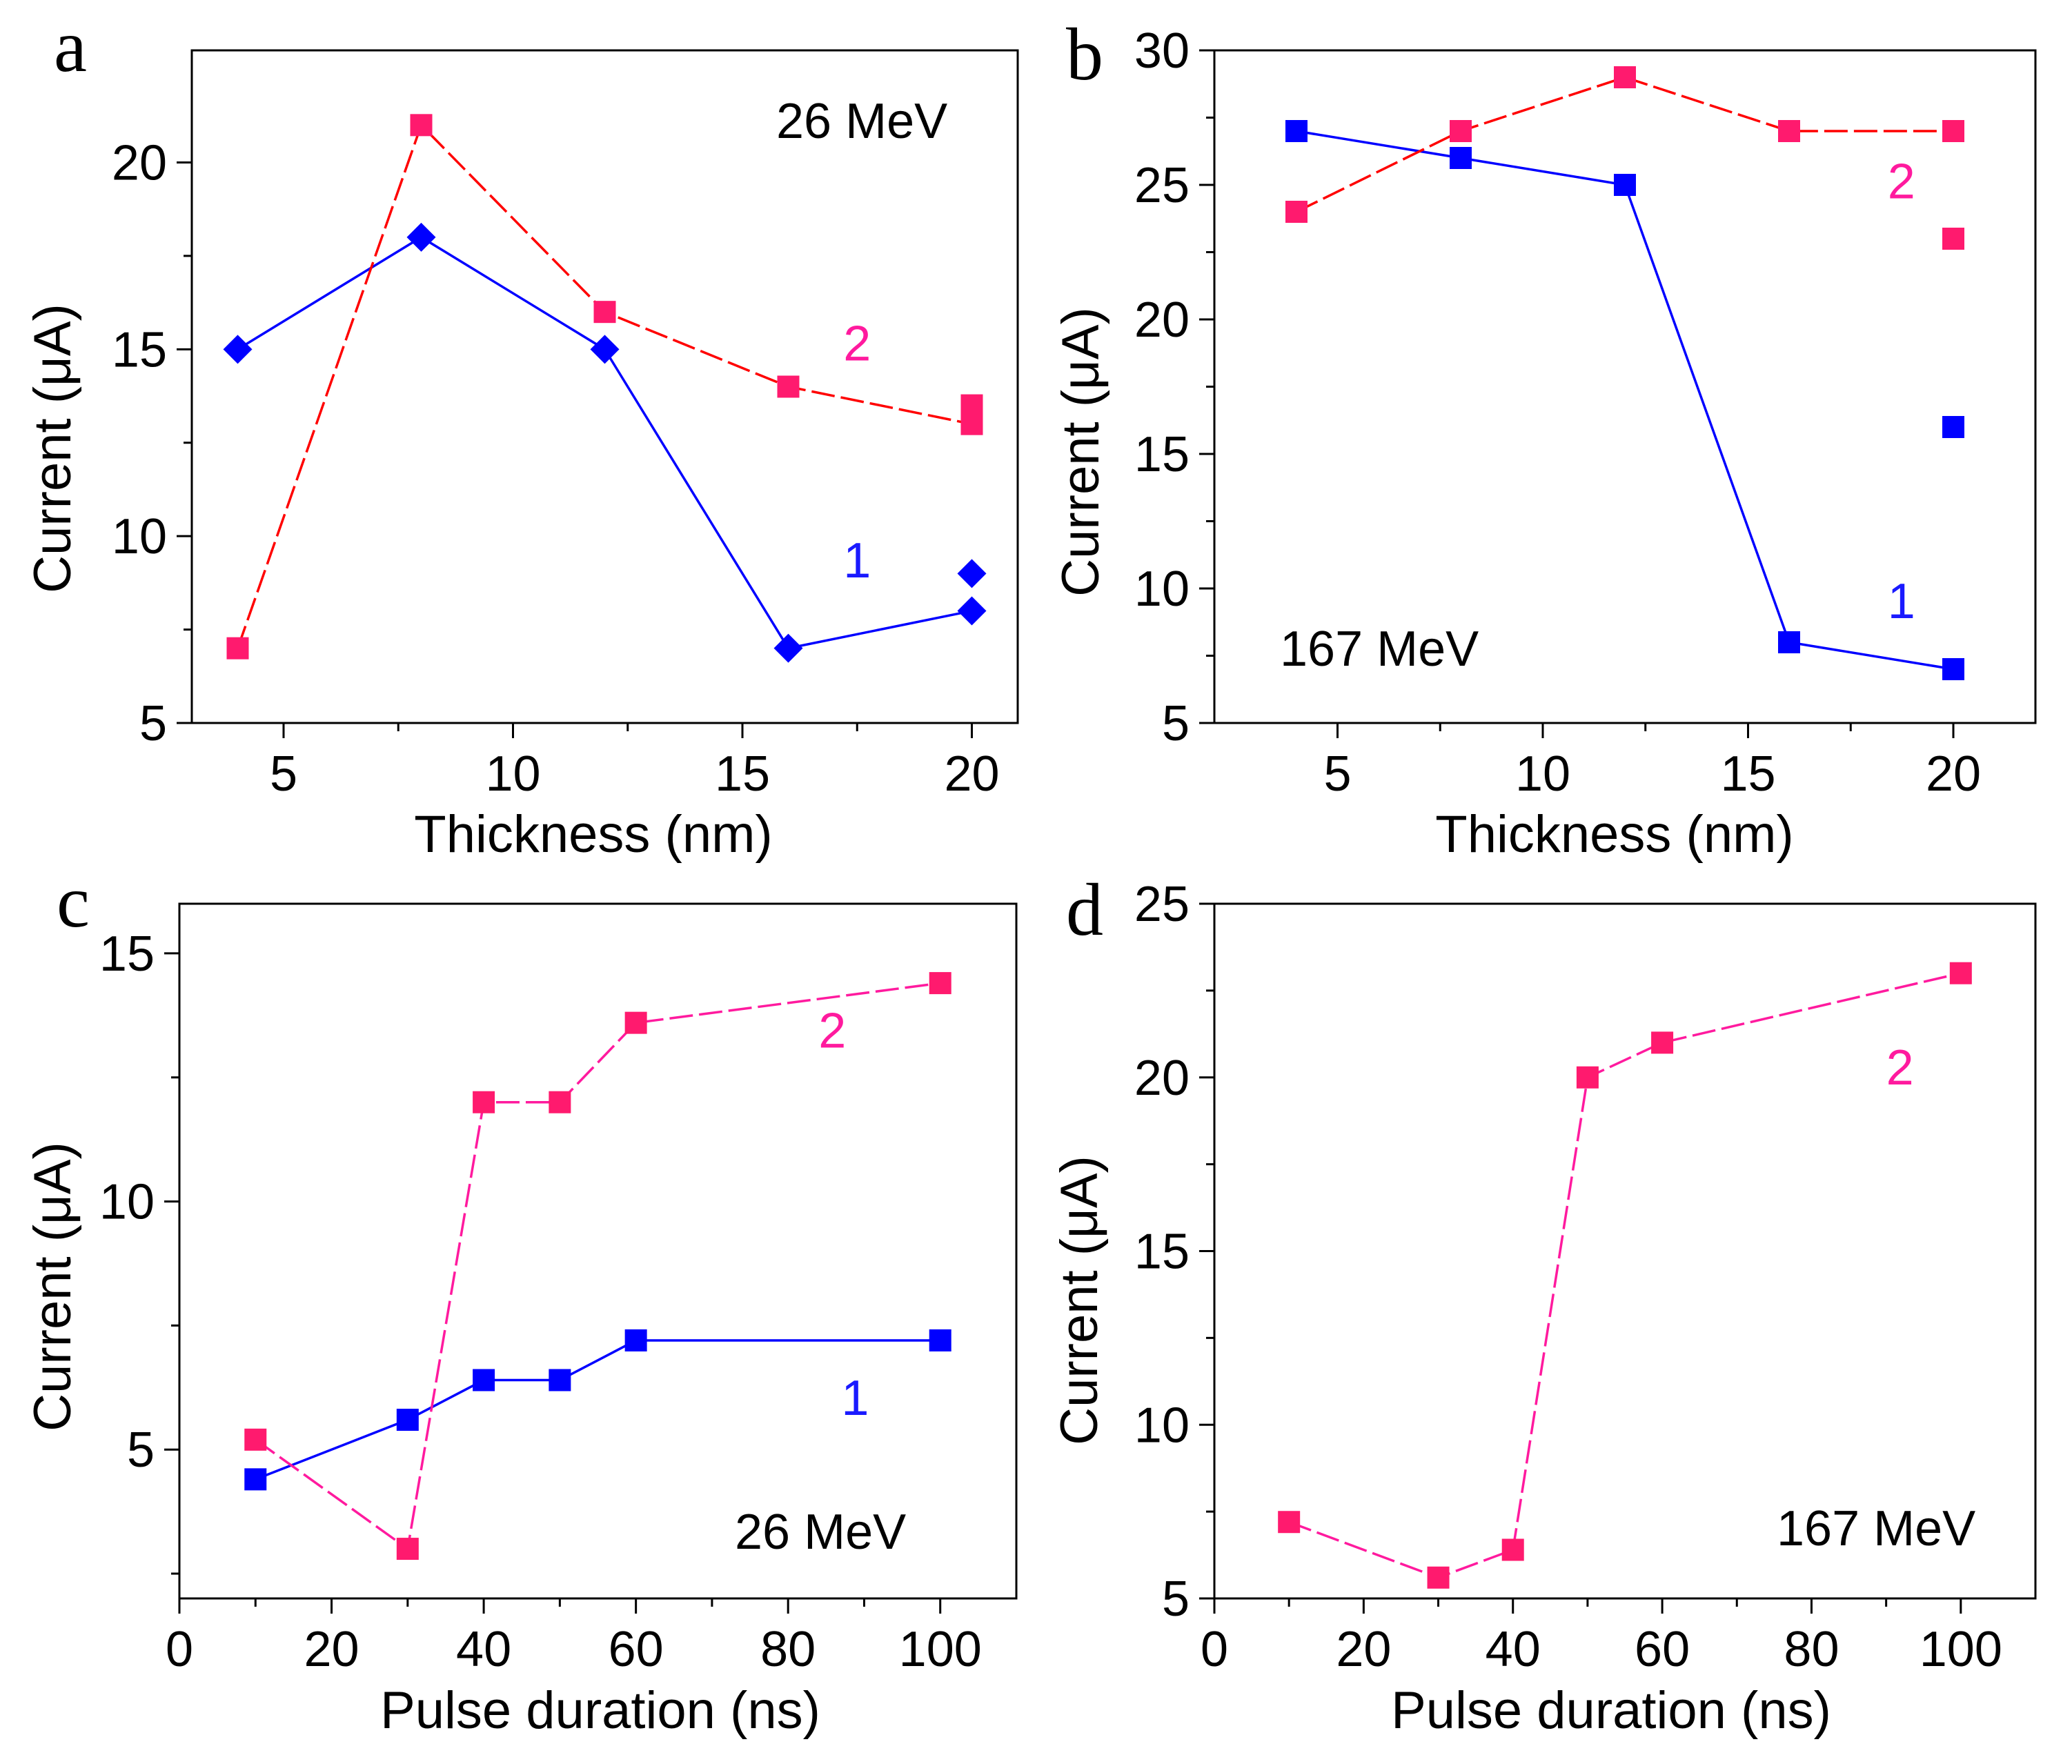 The image size is (2072, 1764). What do you see at coordinates (861, 121) in the screenshot?
I see `energy-annotation: 26 MeV` at bounding box center [861, 121].